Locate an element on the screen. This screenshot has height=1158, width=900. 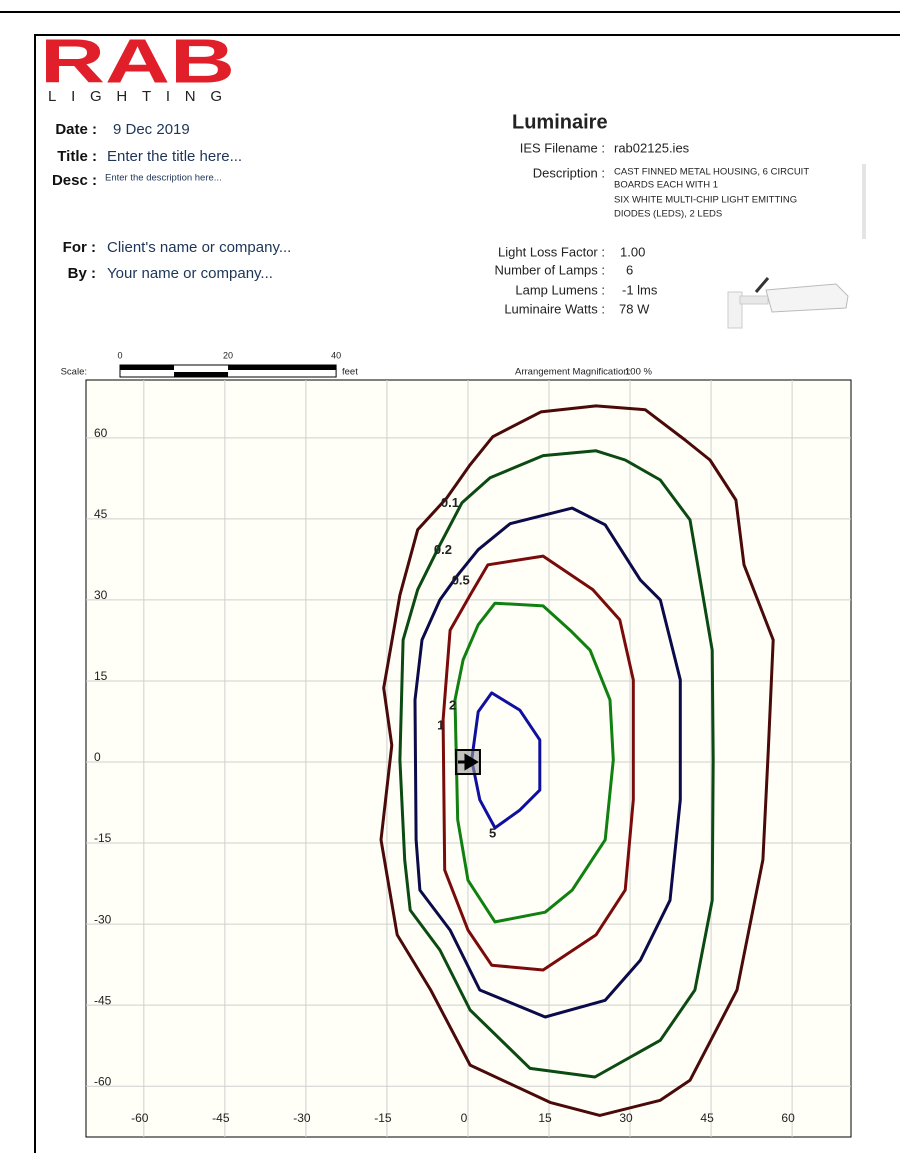
logo: RAB is located at coordinates (137, 61).